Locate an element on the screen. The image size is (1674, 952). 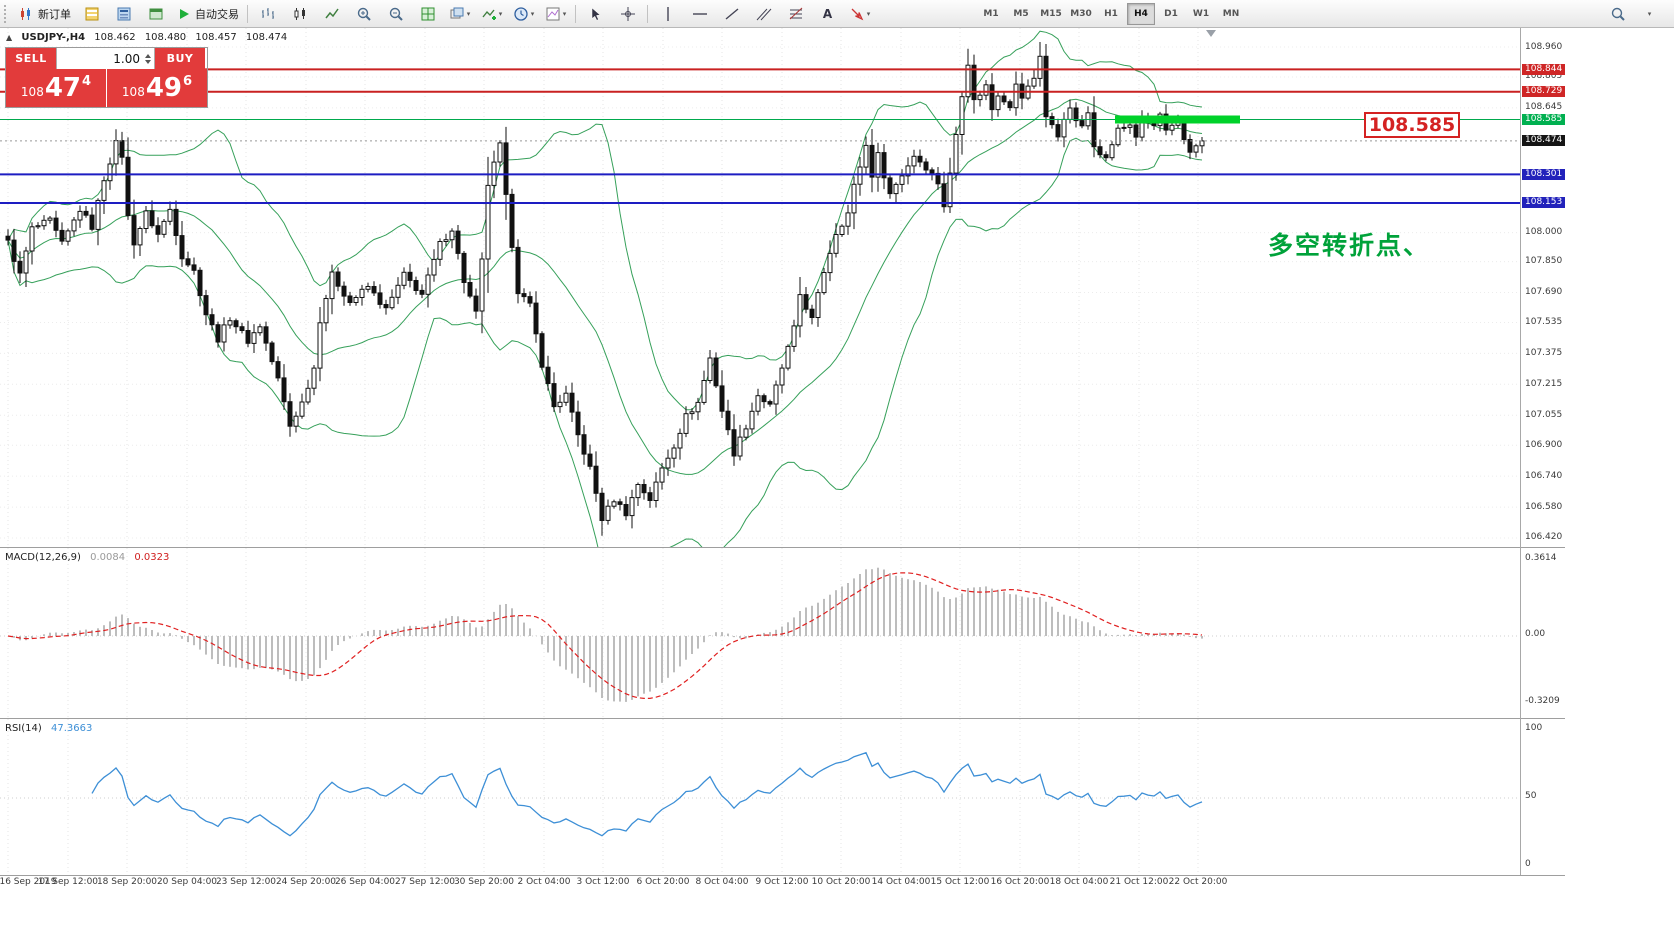
new-order-button: 新订单 is located at coordinates (45, 14).